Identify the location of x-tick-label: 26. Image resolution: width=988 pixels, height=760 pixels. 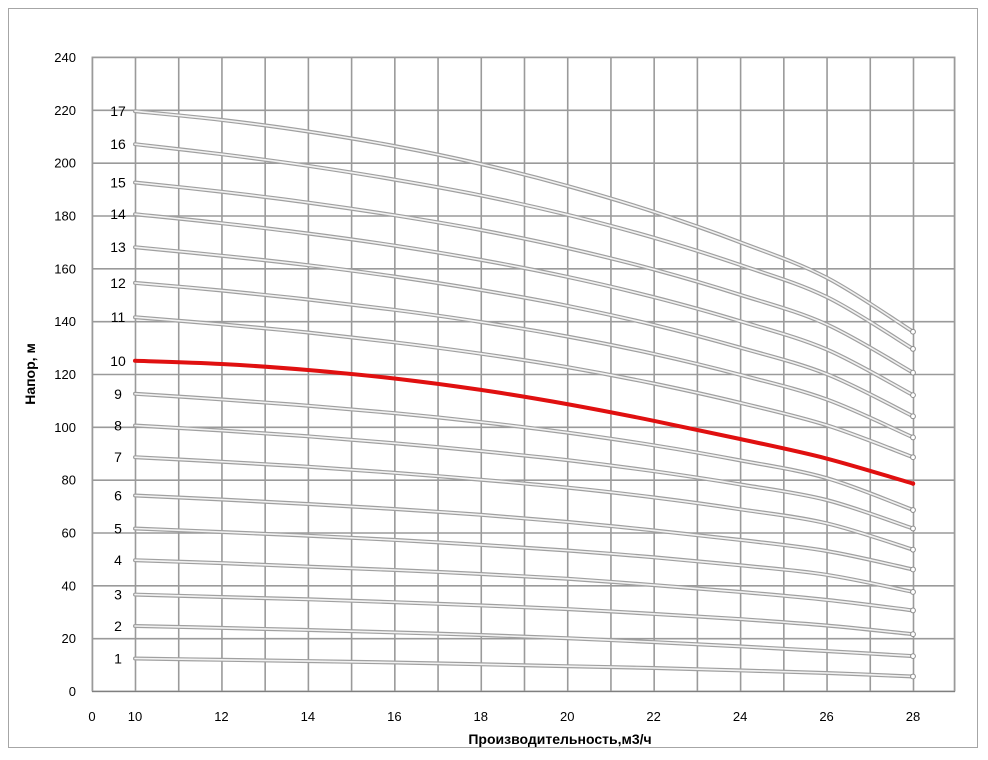
(826, 716).